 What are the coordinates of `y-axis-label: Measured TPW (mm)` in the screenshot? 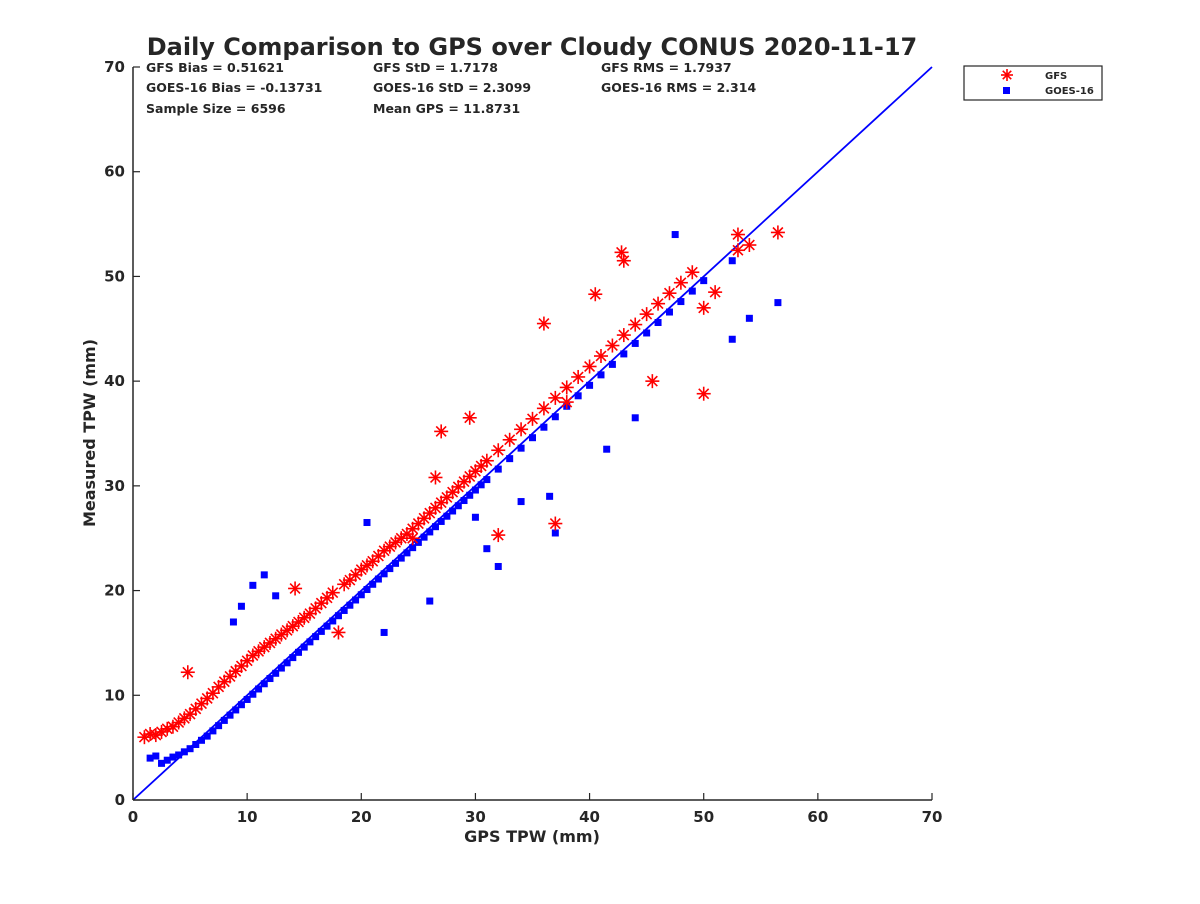 It's located at (89, 433).